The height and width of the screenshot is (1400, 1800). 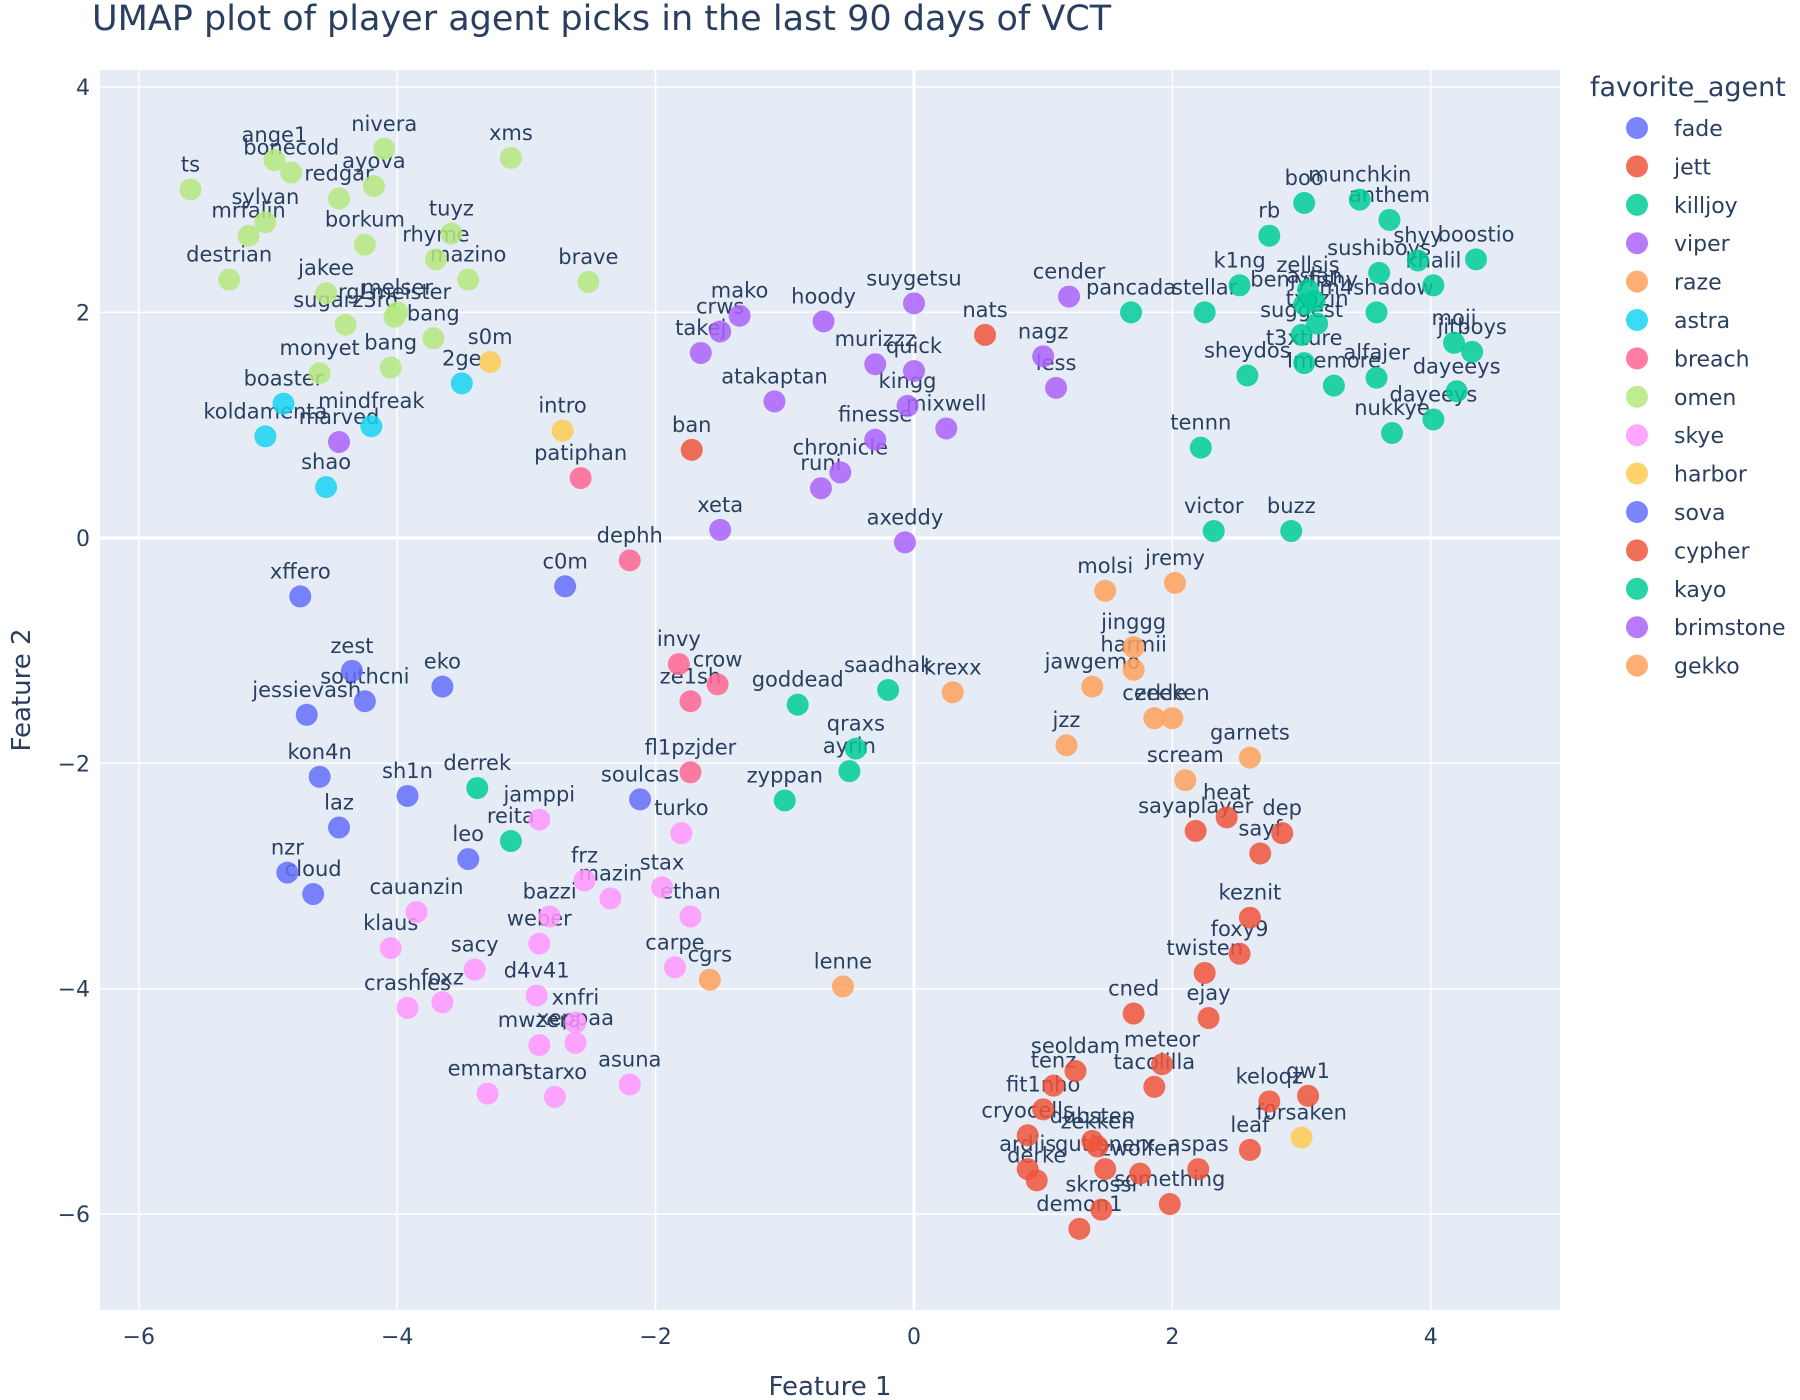 What do you see at coordinates (691, 449) in the screenshot?
I see `data-point-jett` at bounding box center [691, 449].